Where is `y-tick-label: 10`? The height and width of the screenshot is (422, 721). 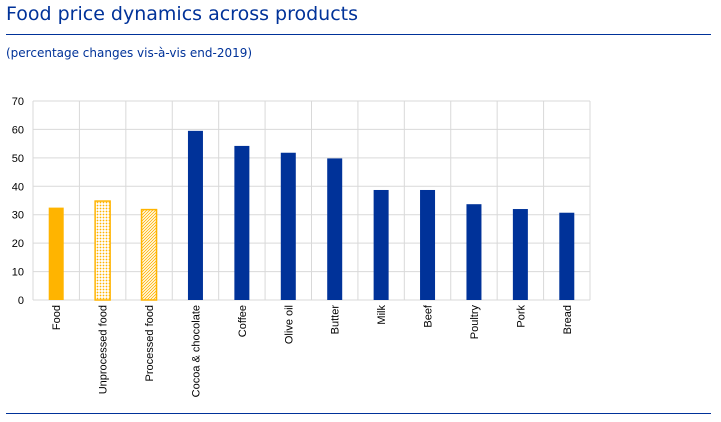
y-tick-label: 10 is located at coordinates (18, 273).